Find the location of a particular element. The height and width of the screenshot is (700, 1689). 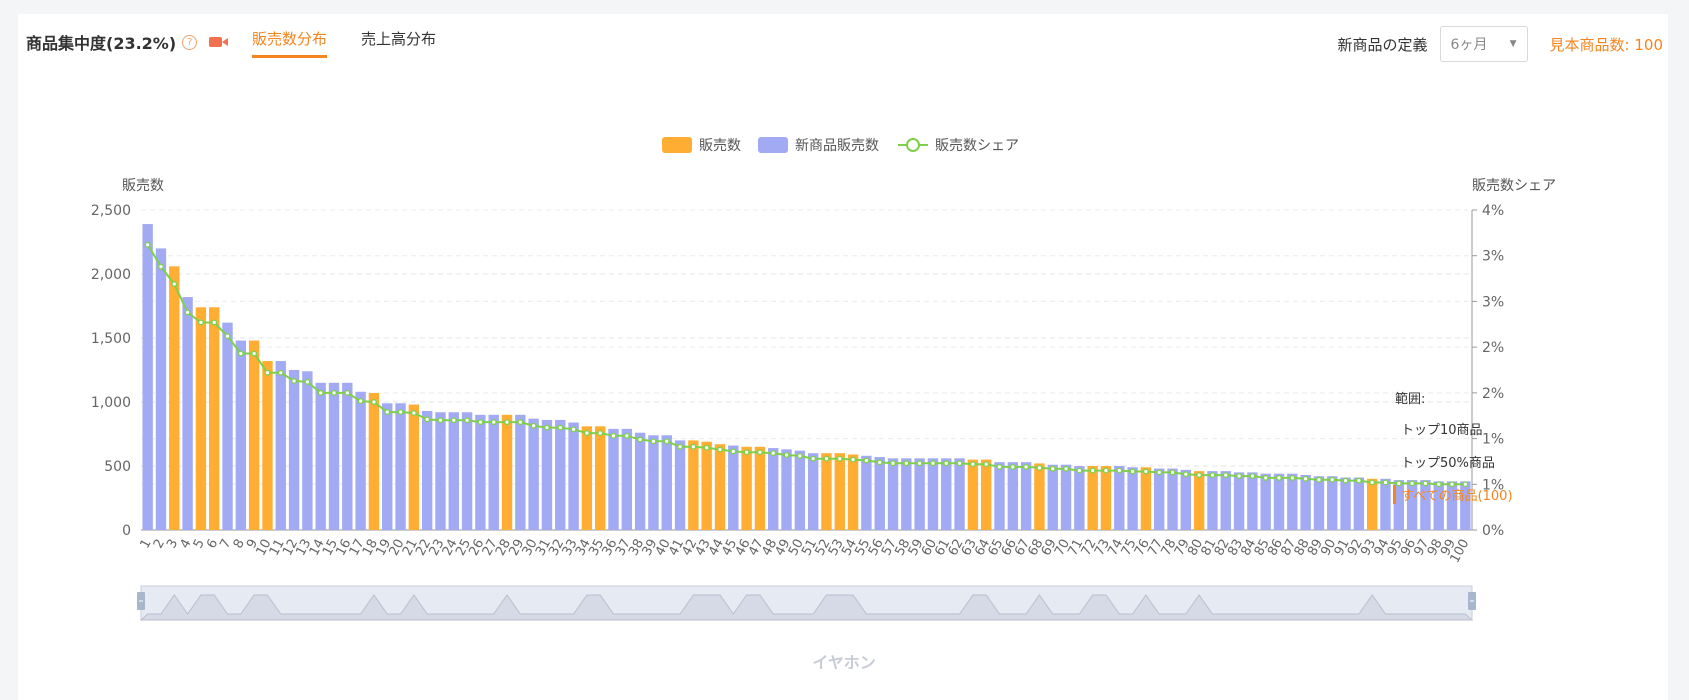

x-tick-label: 83 is located at coordinates (1235, 548).